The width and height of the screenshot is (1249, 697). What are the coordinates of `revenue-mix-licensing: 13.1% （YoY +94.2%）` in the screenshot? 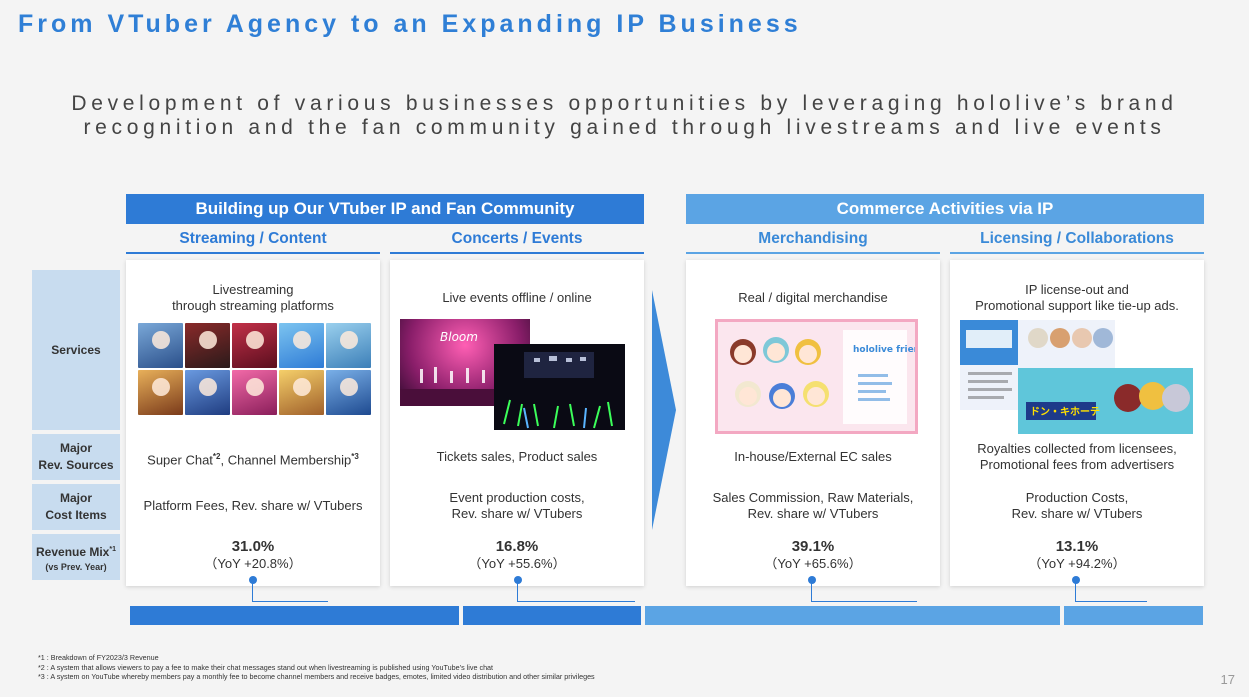 It's located at (1077, 555).